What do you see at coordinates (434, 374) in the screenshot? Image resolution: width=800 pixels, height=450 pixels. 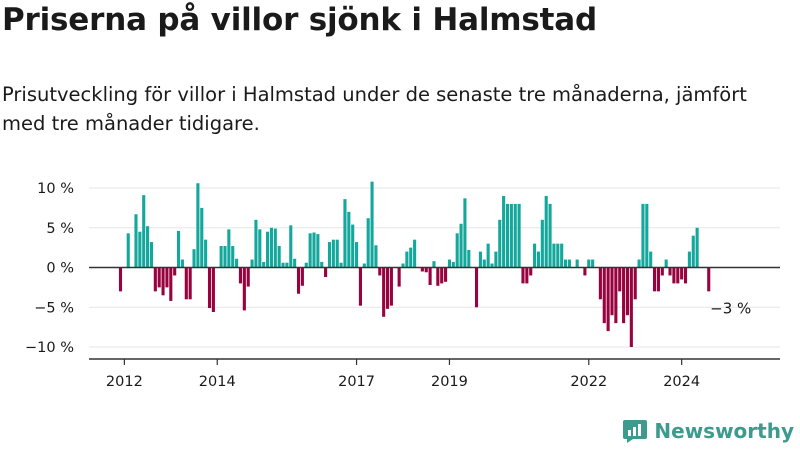 I see `x-axis: 2012 2014 2017 2019 2022 2024` at bounding box center [434, 374].